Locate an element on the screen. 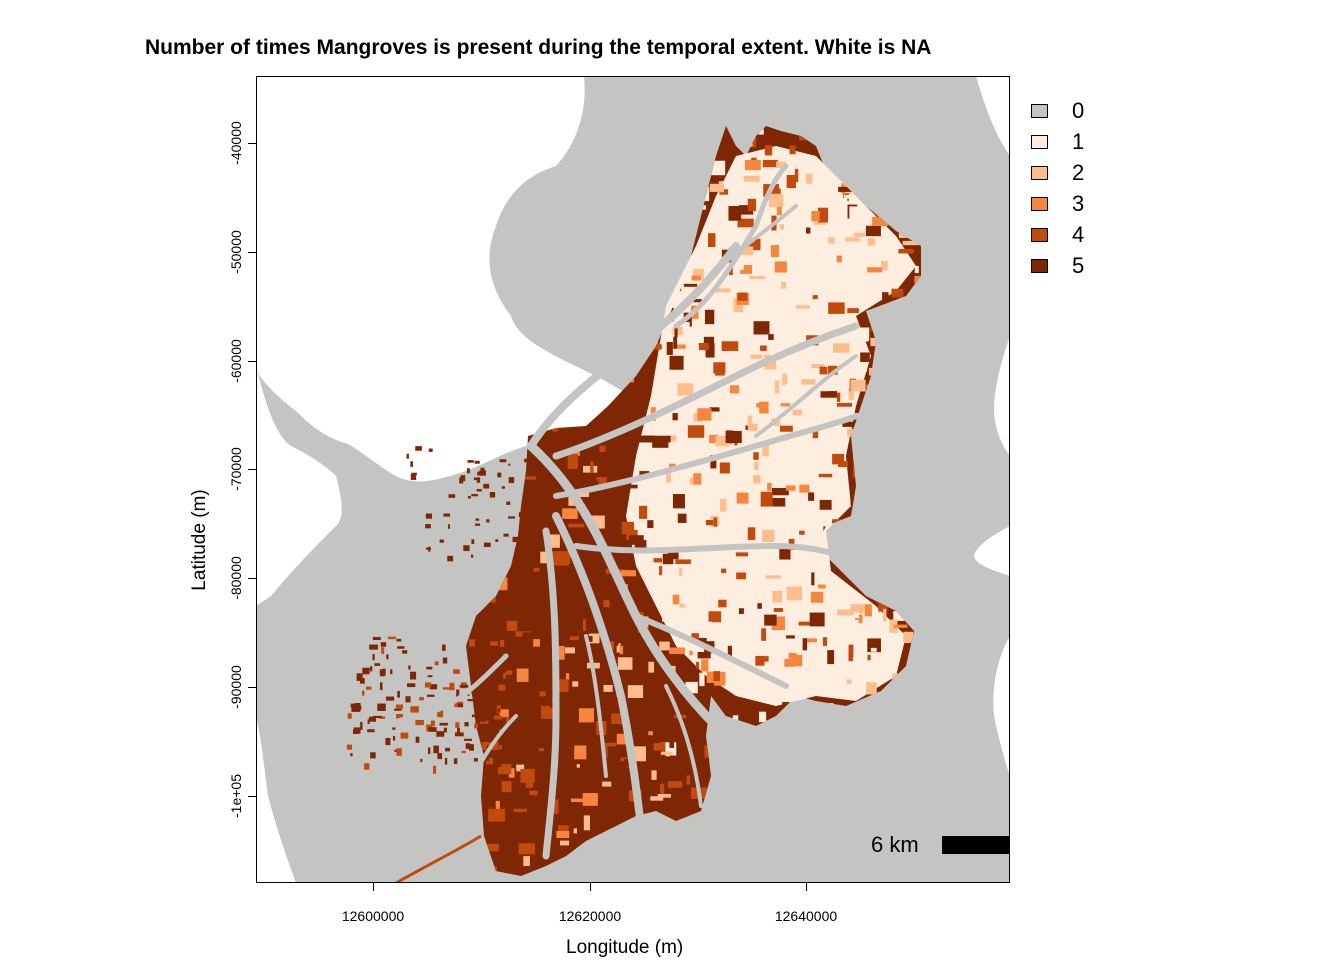 The image size is (1344, 960). legend-item: 4 is located at coordinates (1057, 234).